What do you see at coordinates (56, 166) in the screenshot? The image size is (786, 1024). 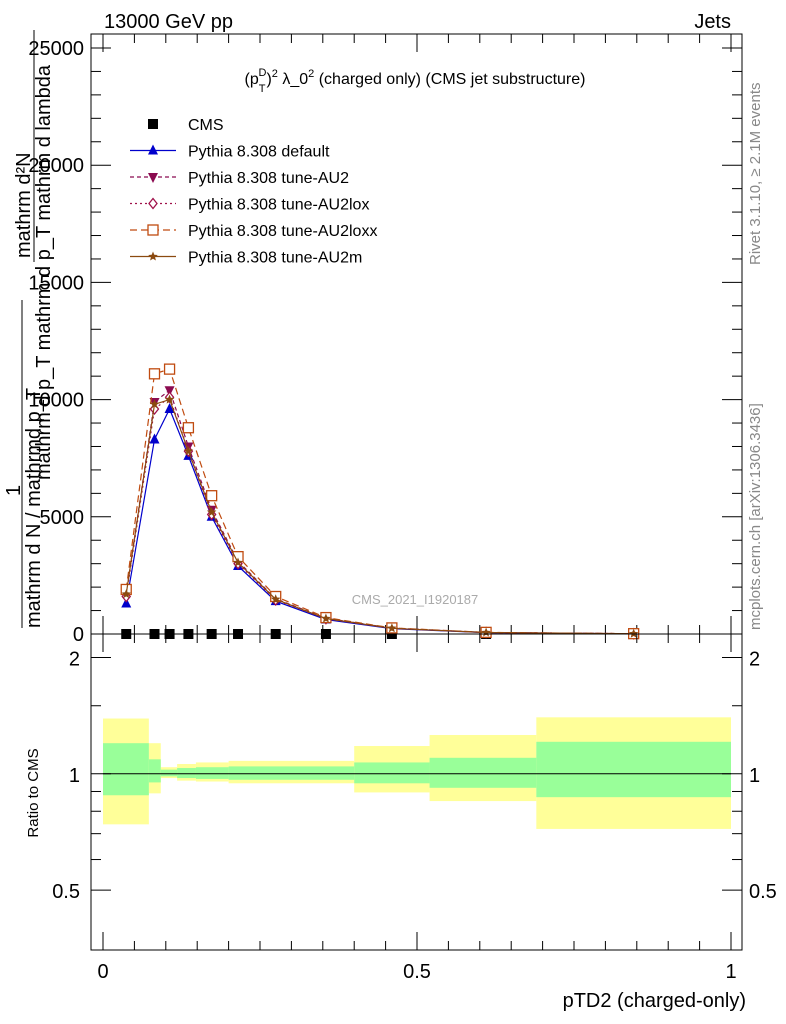 I see `main-y-tick-label: 20000` at bounding box center [56, 166].